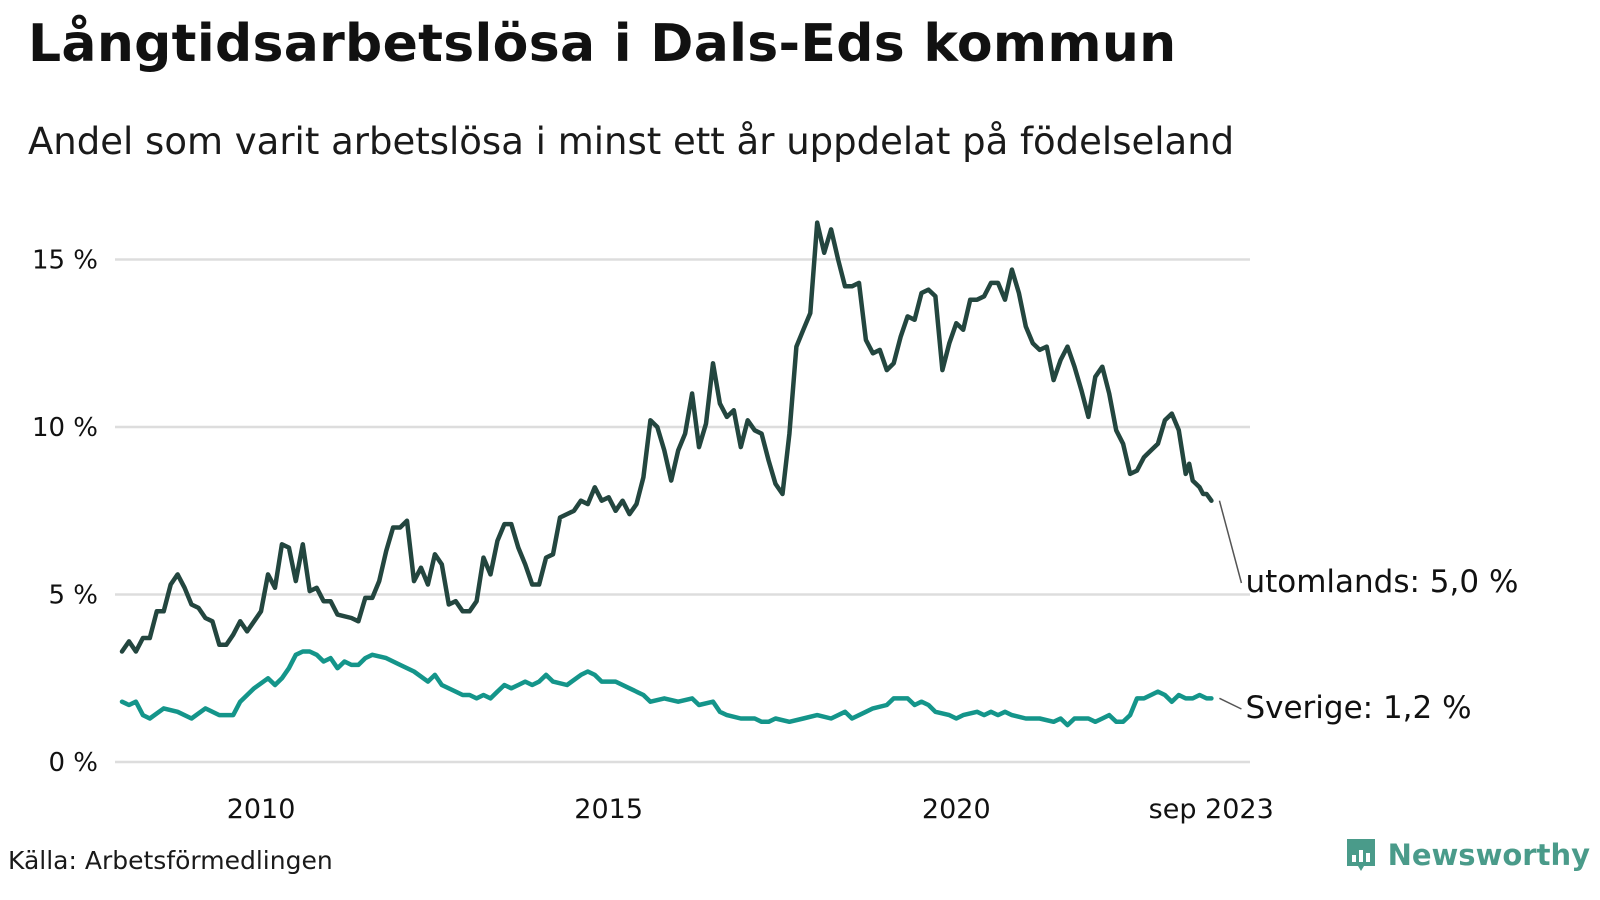  Describe the element at coordinates (956, 809) in the screenshot. I see `x-tick-label: 2020` at that location.